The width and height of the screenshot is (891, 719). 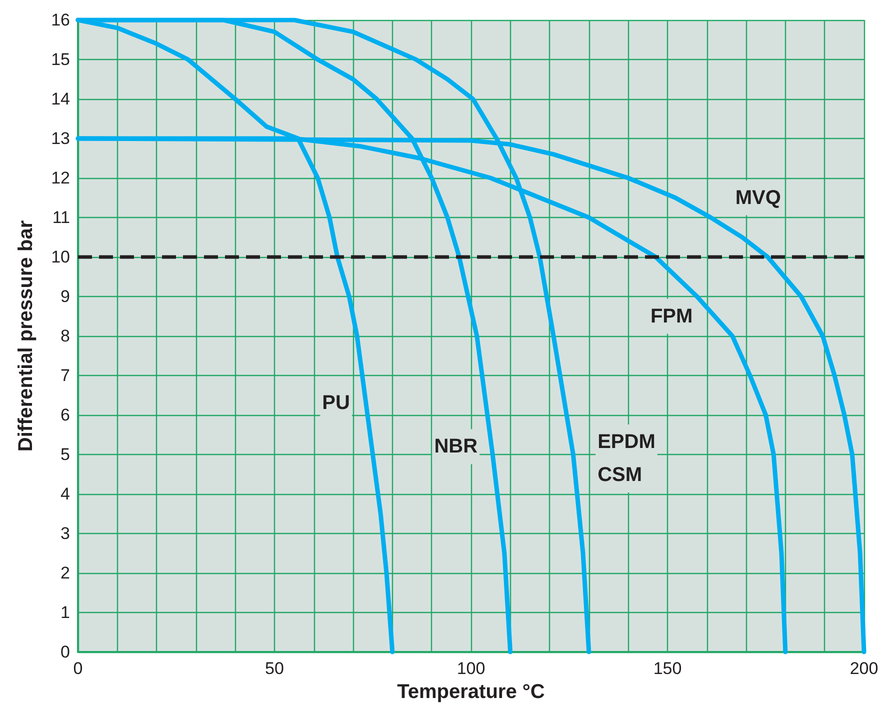 I want to click on y-tick-label: 16, so click(x=60, y=20).